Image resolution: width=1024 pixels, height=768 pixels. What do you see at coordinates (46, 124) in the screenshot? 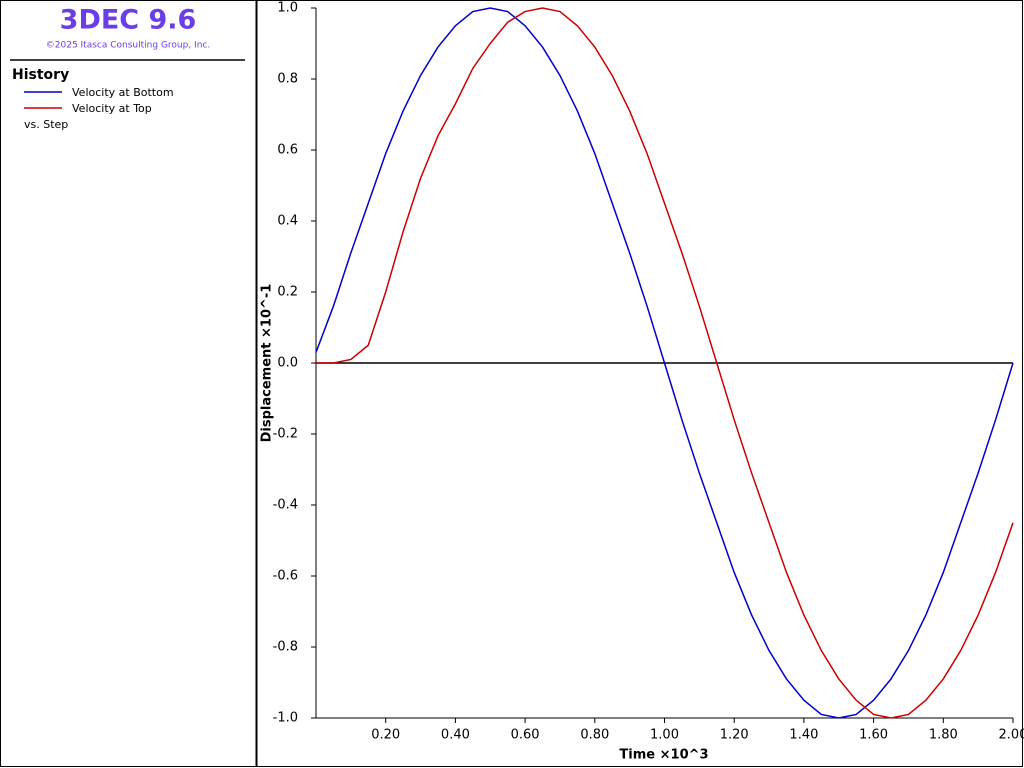
I see `legend-footer: vs. Step` at bounding box center [46, 124].